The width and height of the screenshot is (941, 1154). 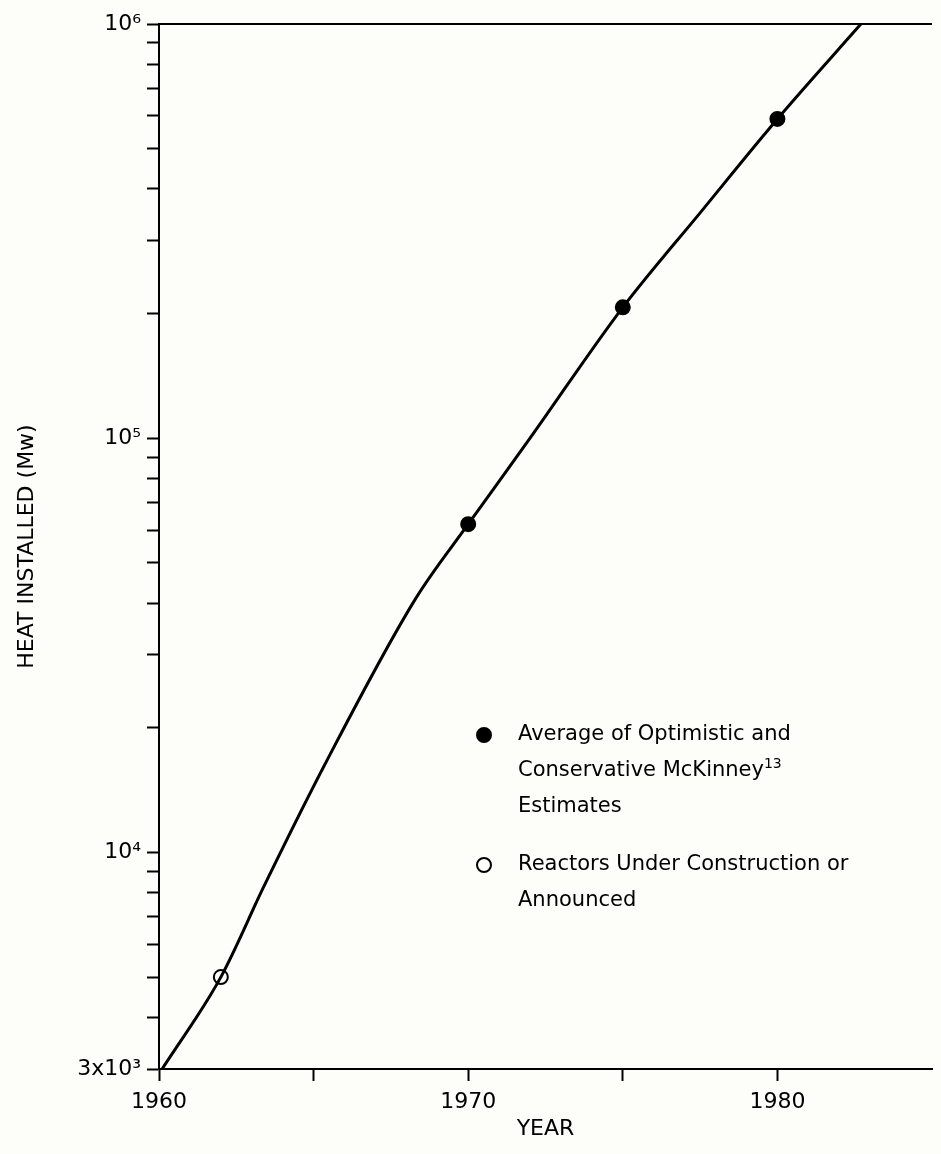 I want to click on x-tick-label: 1960, so click(x=159, y=1100).